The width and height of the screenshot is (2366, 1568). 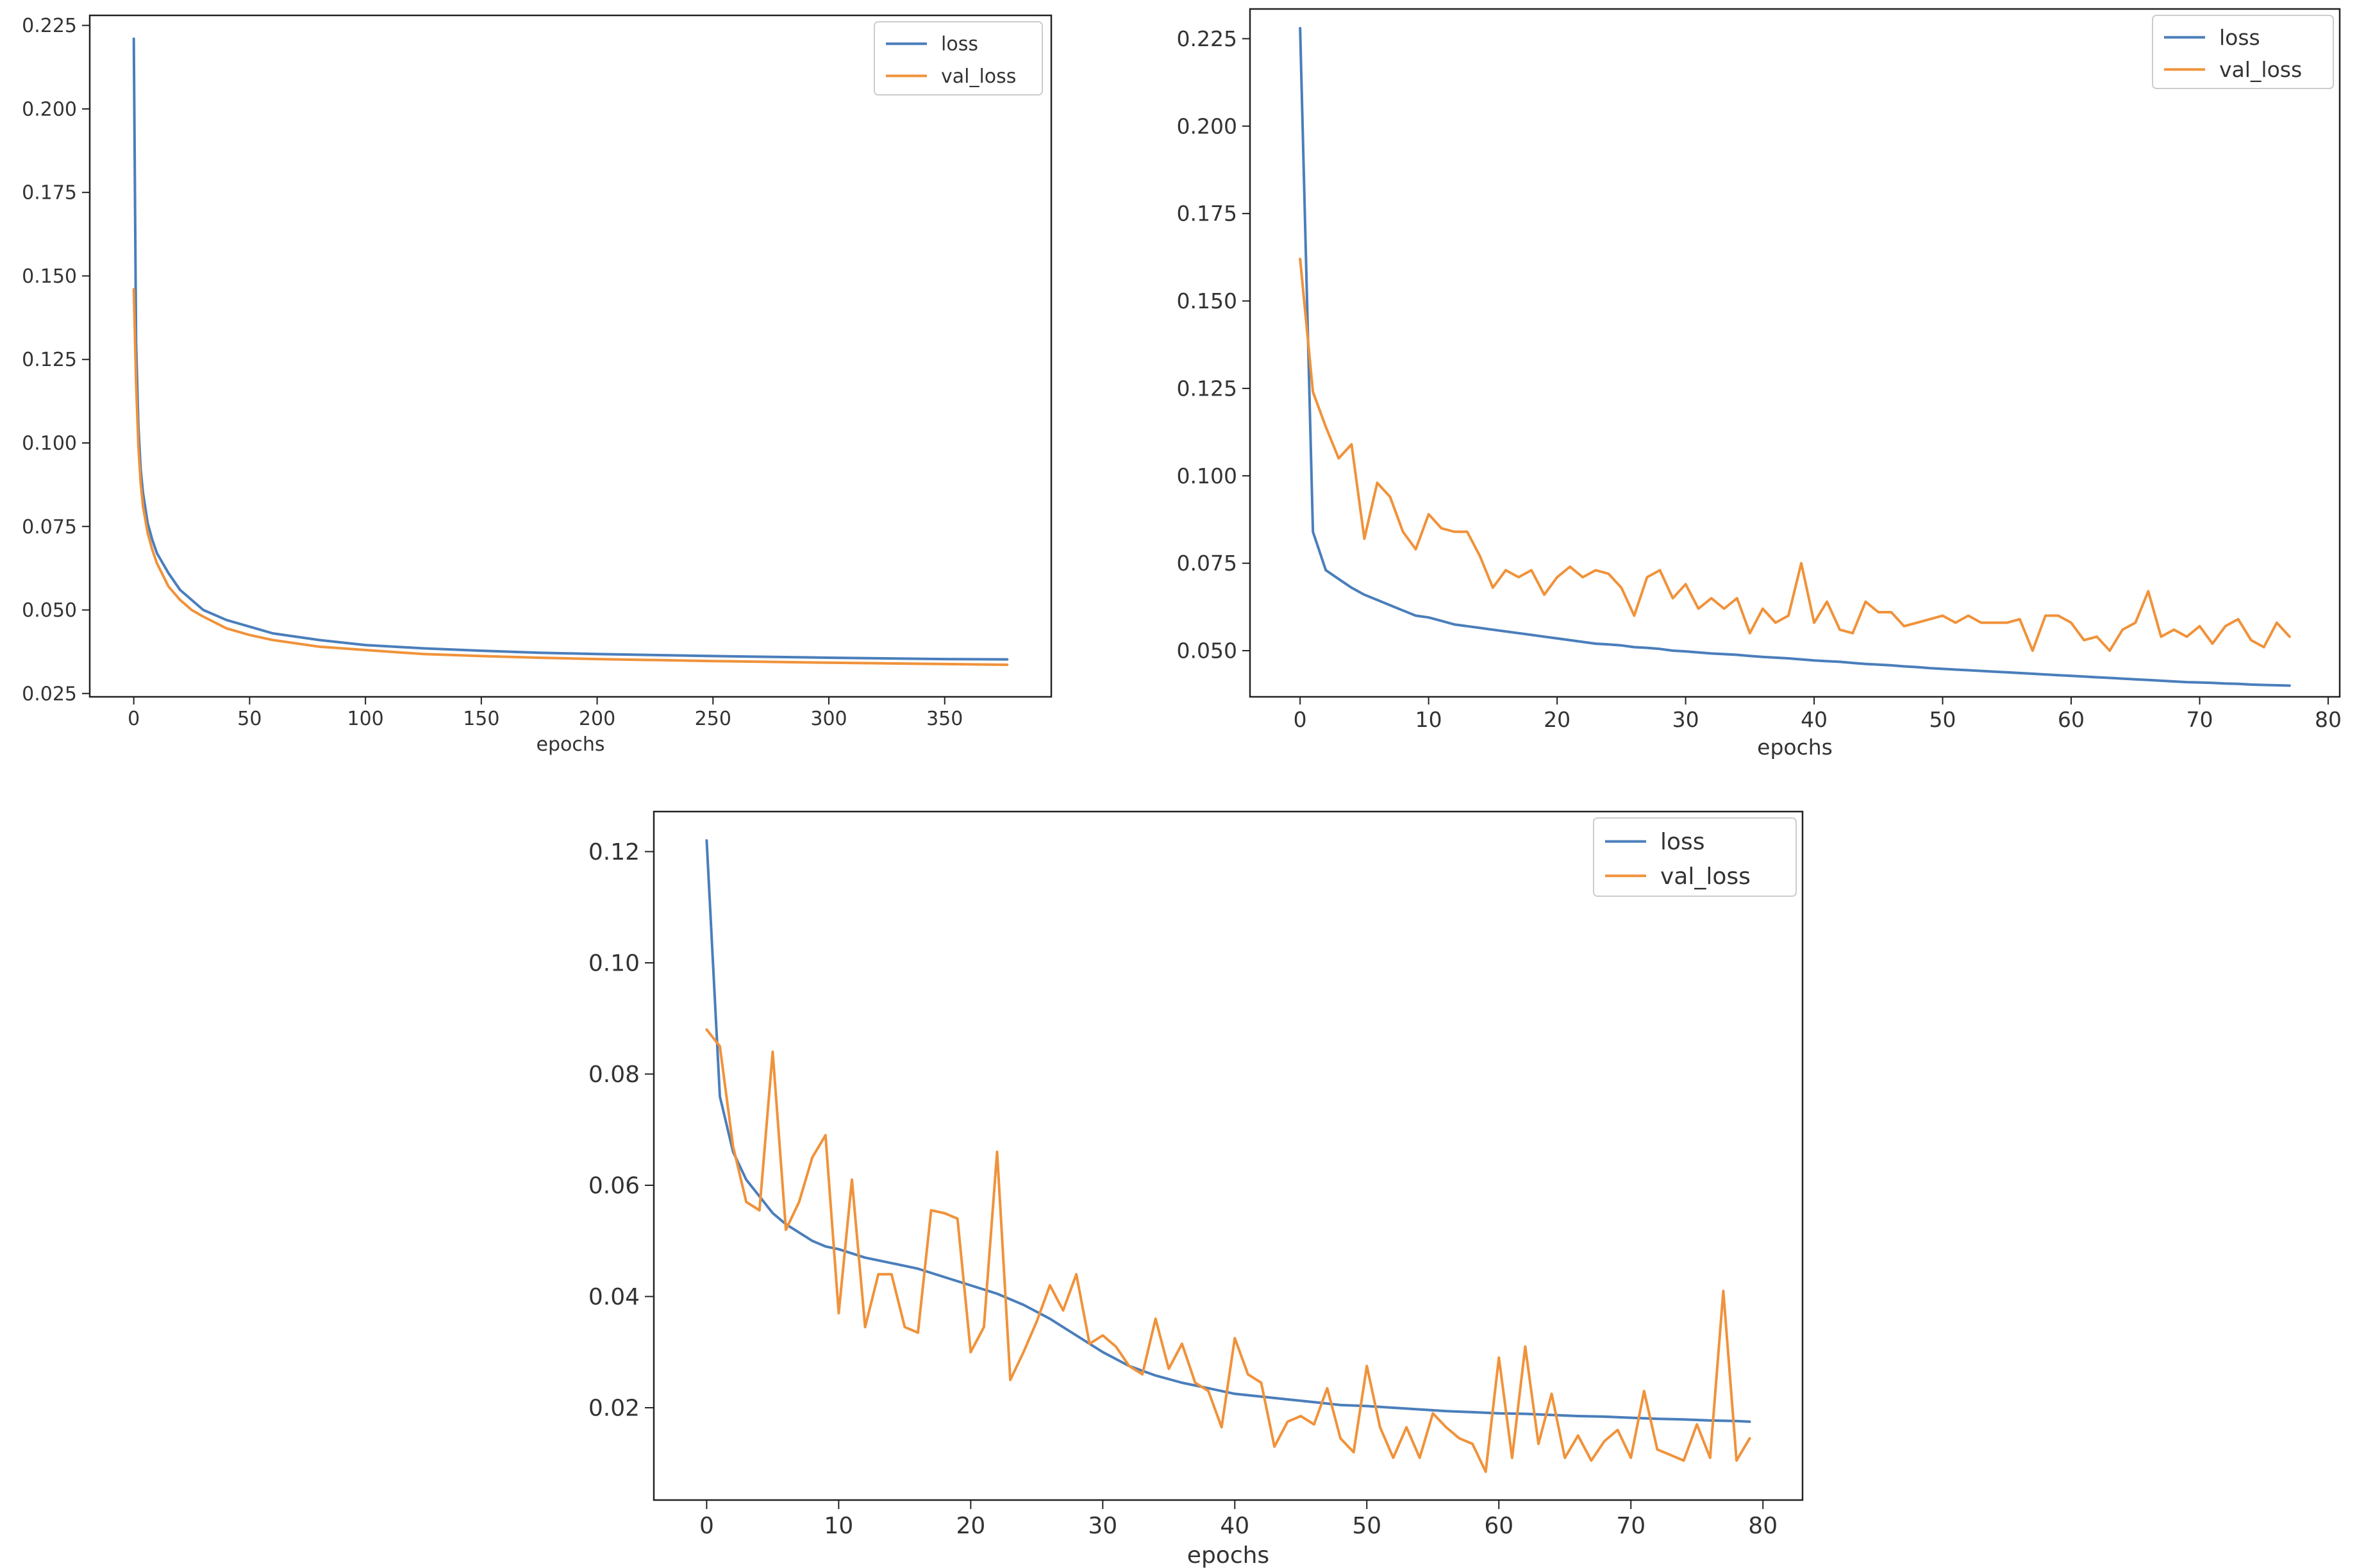 I want to click on y-tick-label: 0.08, so click(x=614, y=1075).